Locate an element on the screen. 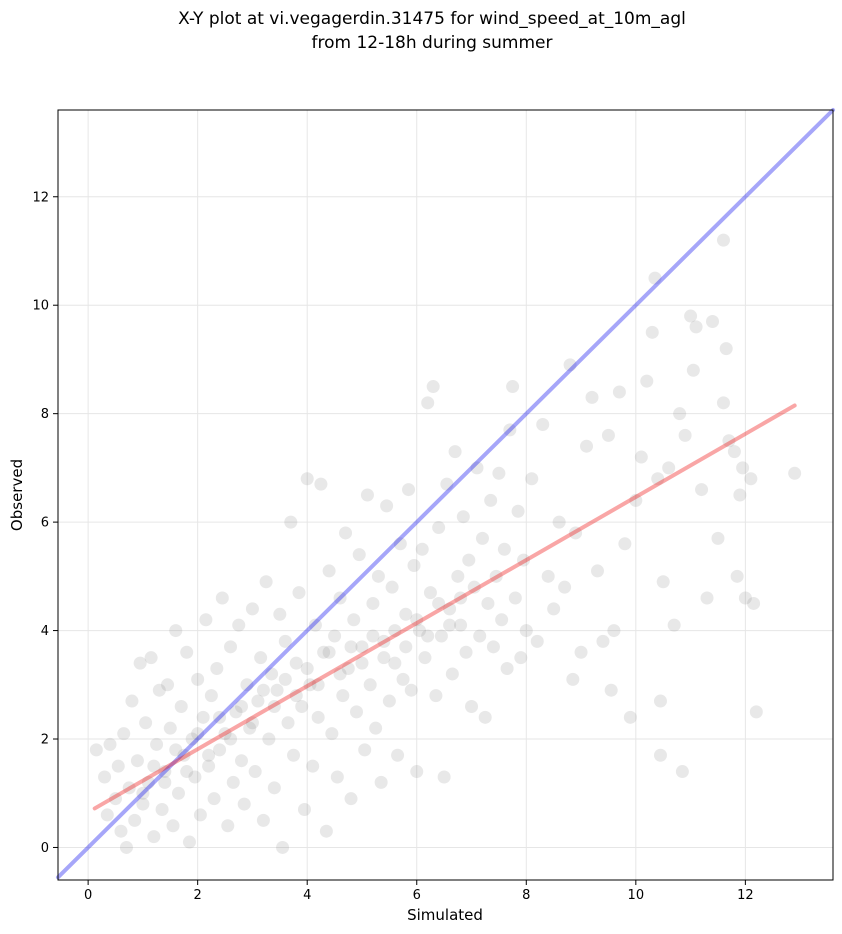 The width and height of the screenshot is (842, 934). y-tick-label: 4 is located at coordinates (45, 631).